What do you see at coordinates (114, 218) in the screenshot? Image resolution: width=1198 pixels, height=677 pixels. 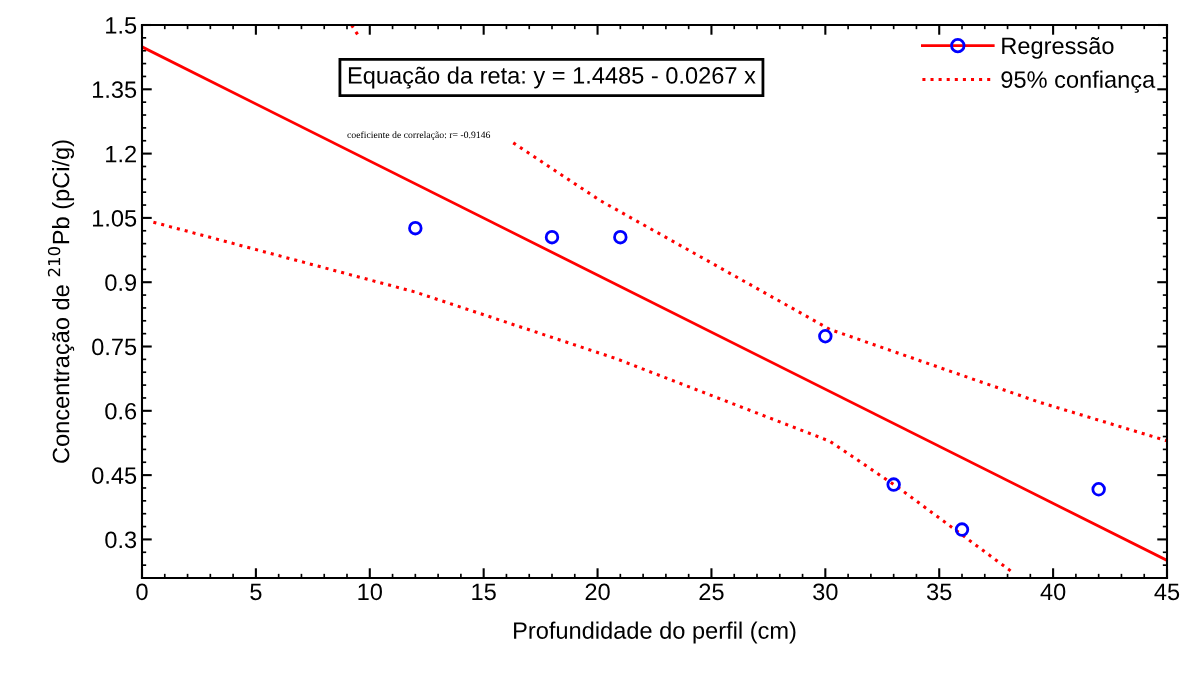 I see `y-tick-label: 1.05` at bounding box center [114, 218].